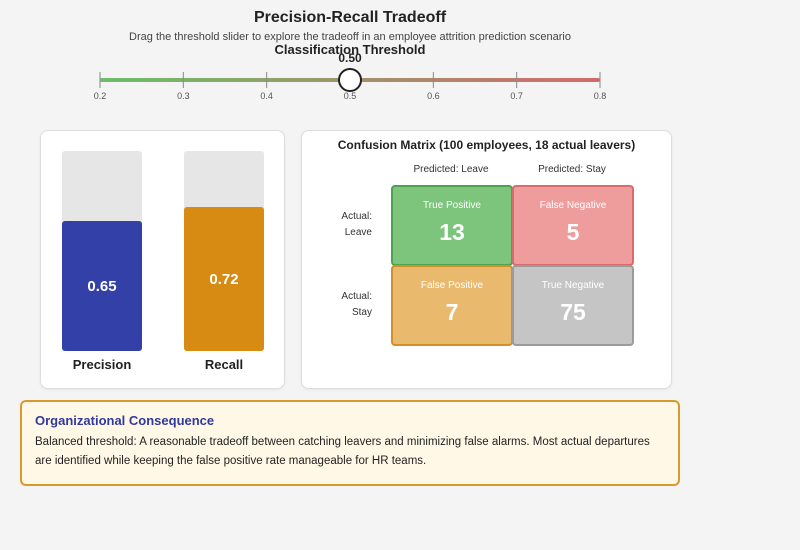  I want to click on cell-false-negative: False Negative 5, so click(573, 225).